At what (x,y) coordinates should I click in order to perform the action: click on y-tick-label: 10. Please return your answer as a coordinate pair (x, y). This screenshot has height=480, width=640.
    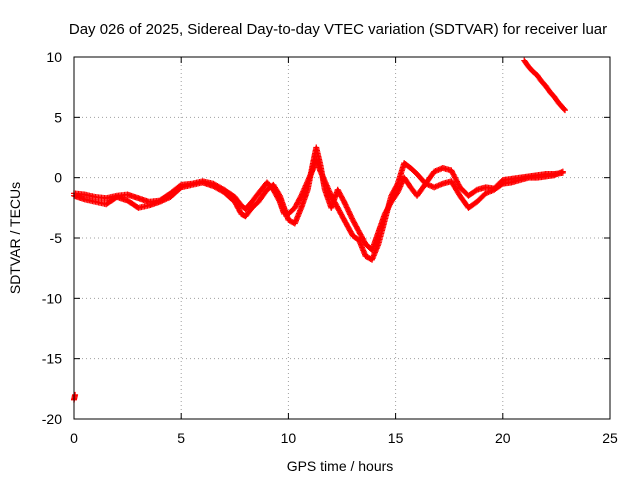
    Looking at the image, I should click on (54, 57).